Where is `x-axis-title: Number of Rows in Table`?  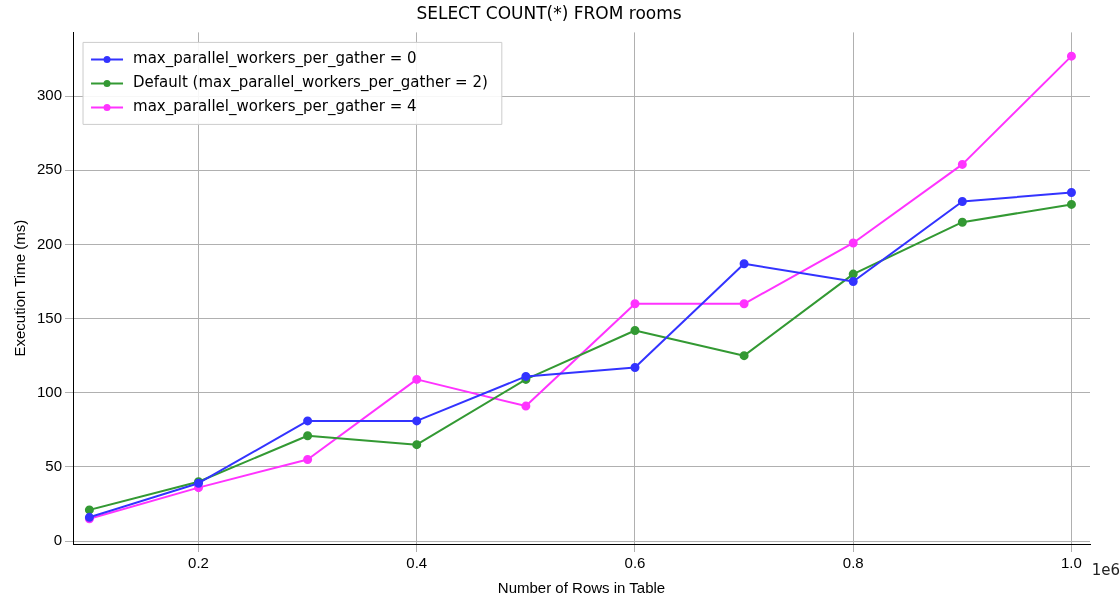 x-axis-title: Number of Rows in Table is located at coordinates (581, 588).